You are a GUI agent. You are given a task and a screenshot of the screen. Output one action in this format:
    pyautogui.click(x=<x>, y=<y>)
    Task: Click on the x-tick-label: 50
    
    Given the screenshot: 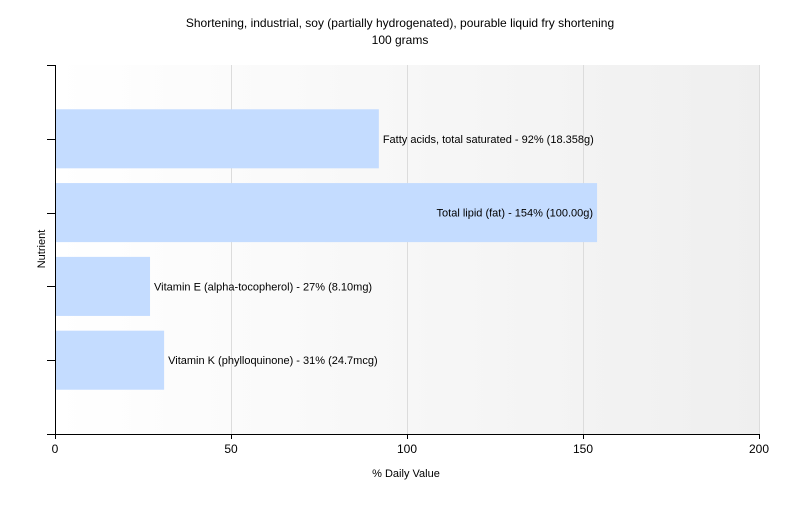 What is the action you would take?
    pyautogui.click(x=231, y=449)
    